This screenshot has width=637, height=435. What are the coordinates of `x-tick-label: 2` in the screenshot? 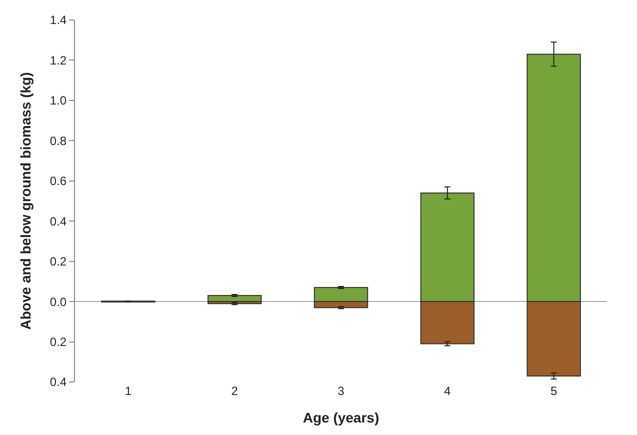 It's located at (234, 391).